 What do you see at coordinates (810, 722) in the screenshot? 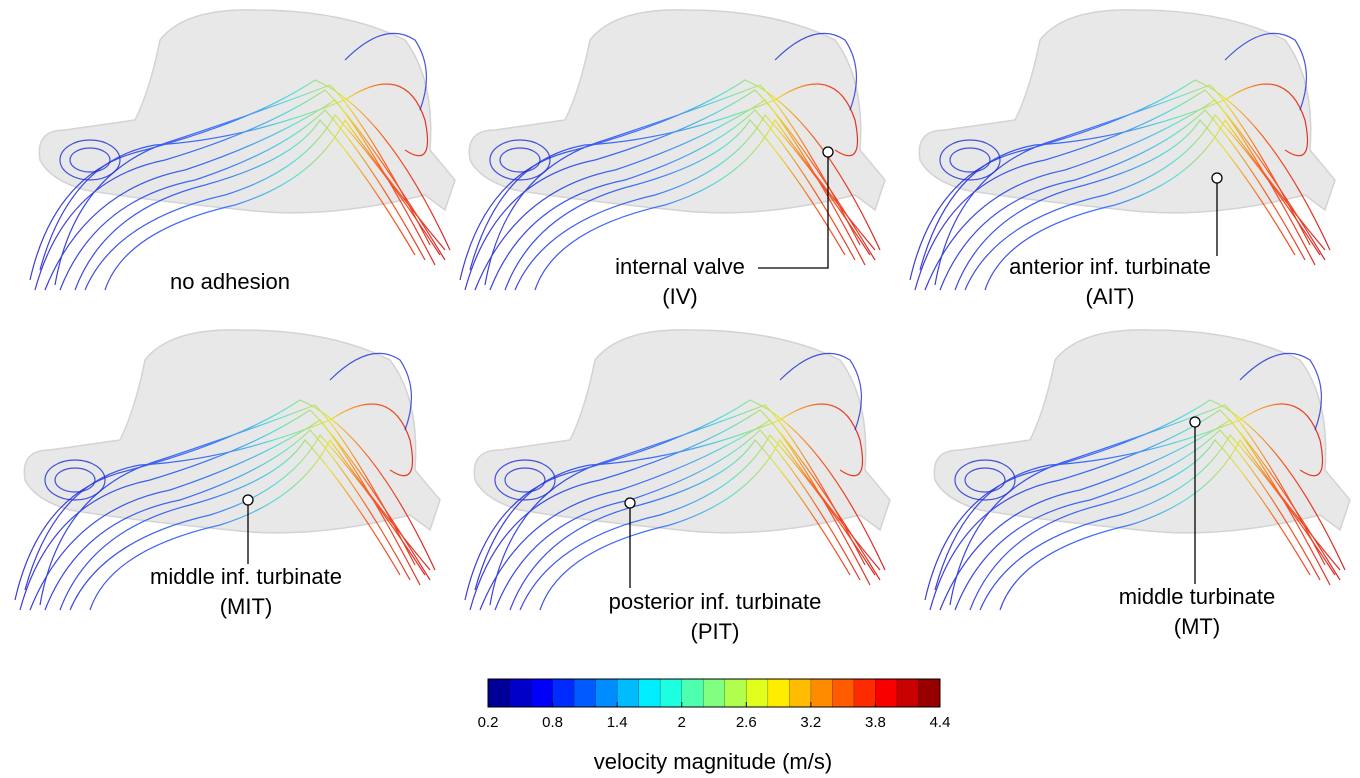
I see `tick-label: 3.2` at bounding box center [810, 722].